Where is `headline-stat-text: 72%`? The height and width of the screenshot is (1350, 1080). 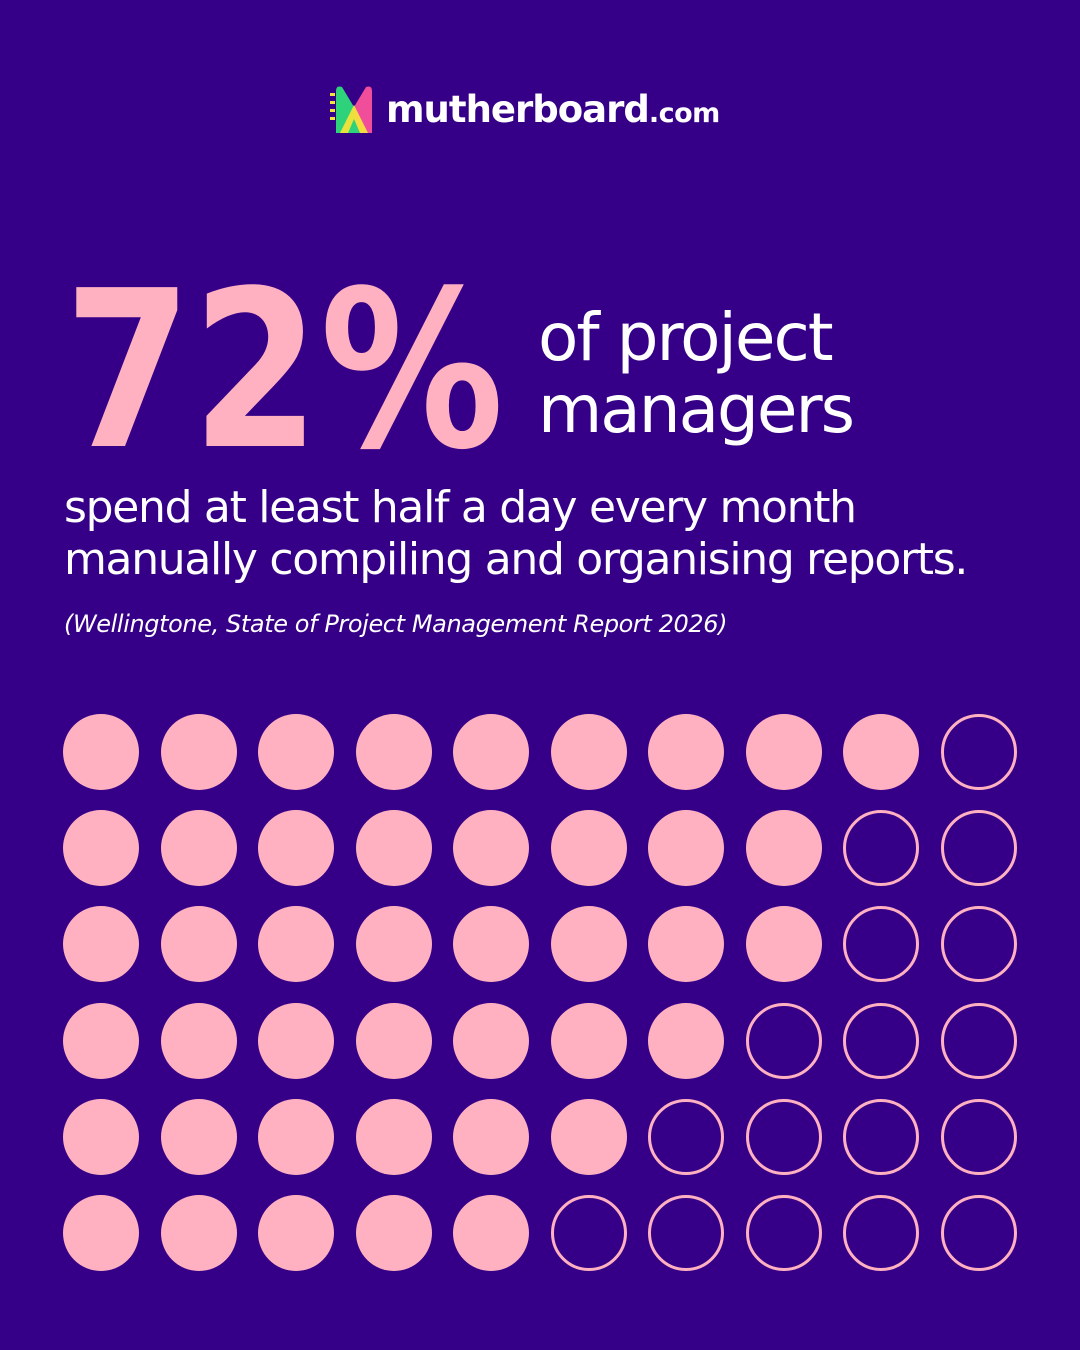 headline-stat-text: 72% is located at coordinates (284, 371).